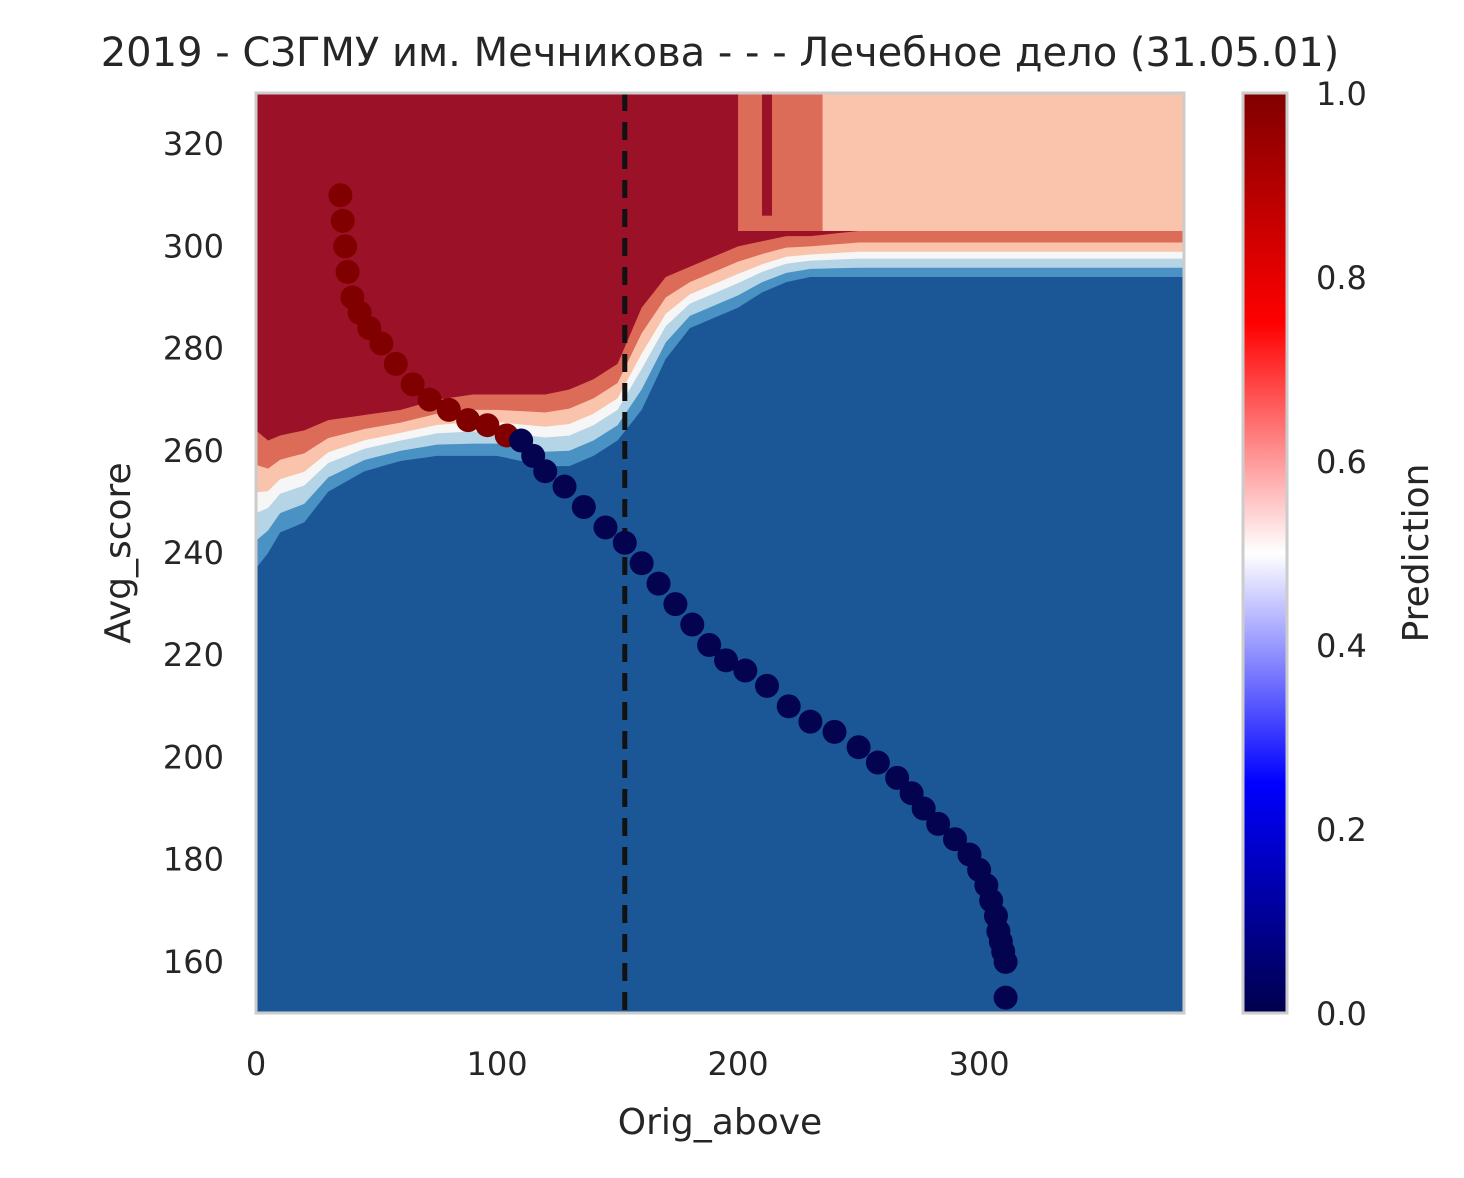 The image size is (1464, 1178). What do you see at coordinates (193, 144) in the screenshot?
I see `y-tick-label: 320` at bounding box center [193, 144].